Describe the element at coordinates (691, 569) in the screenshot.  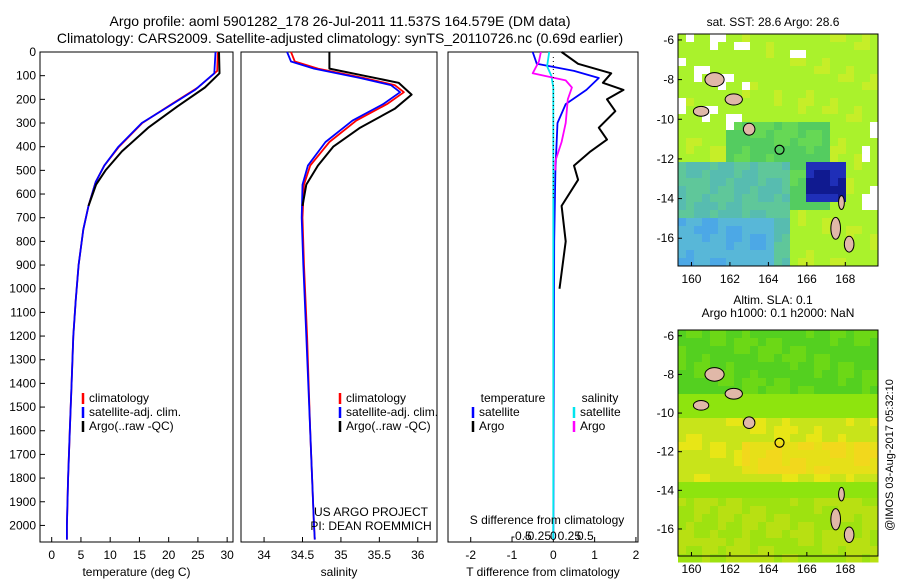
I see `map-x-tick-label: 160` at that location.